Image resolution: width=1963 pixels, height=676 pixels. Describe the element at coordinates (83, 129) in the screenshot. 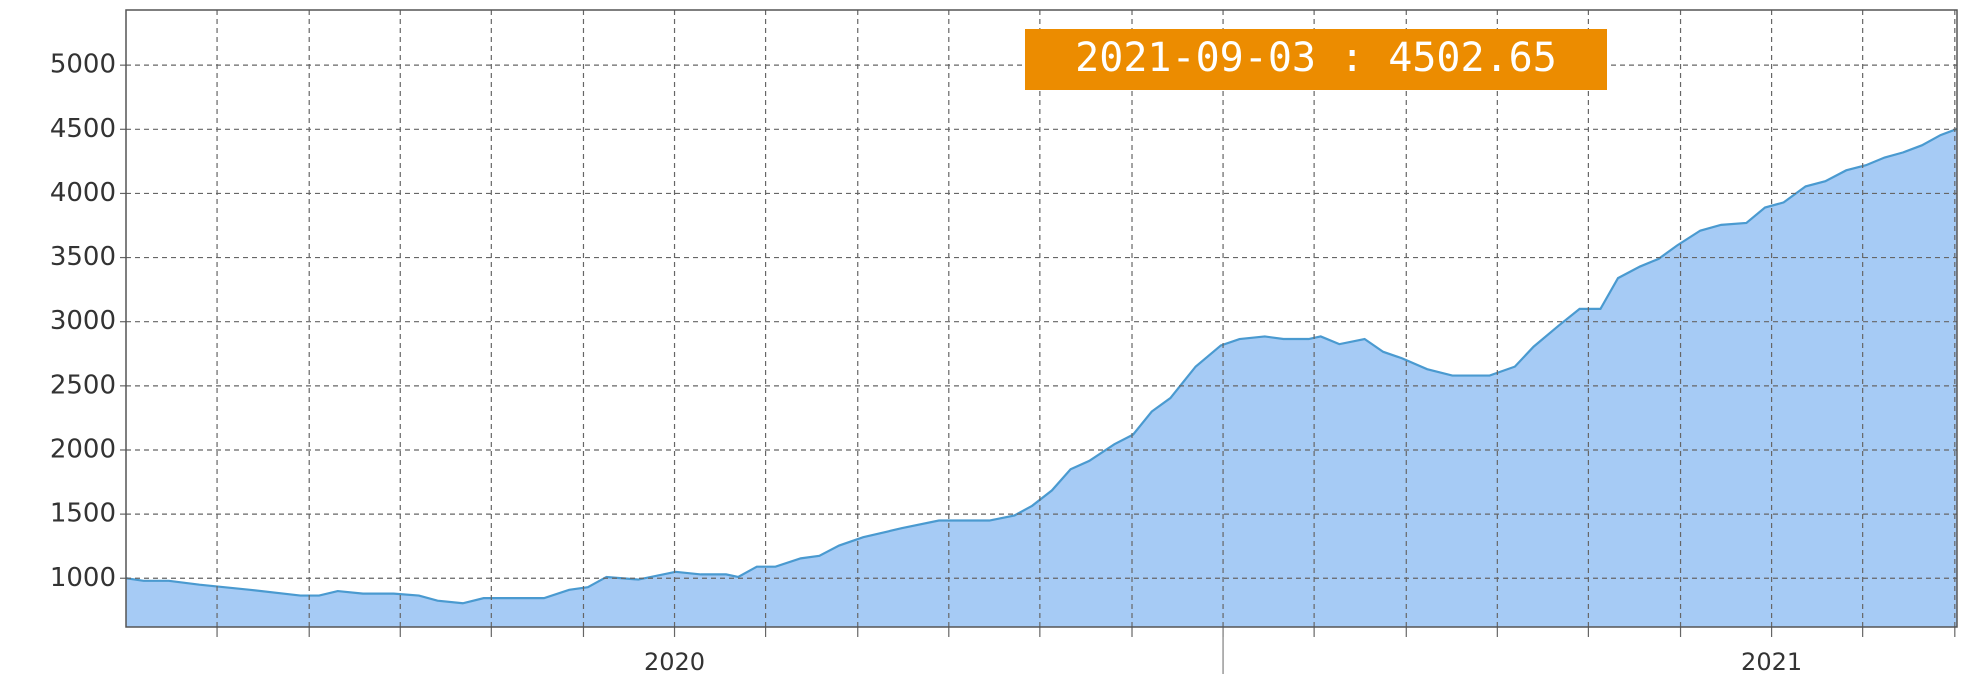

I see `y-tick-label: 4500` at that location.